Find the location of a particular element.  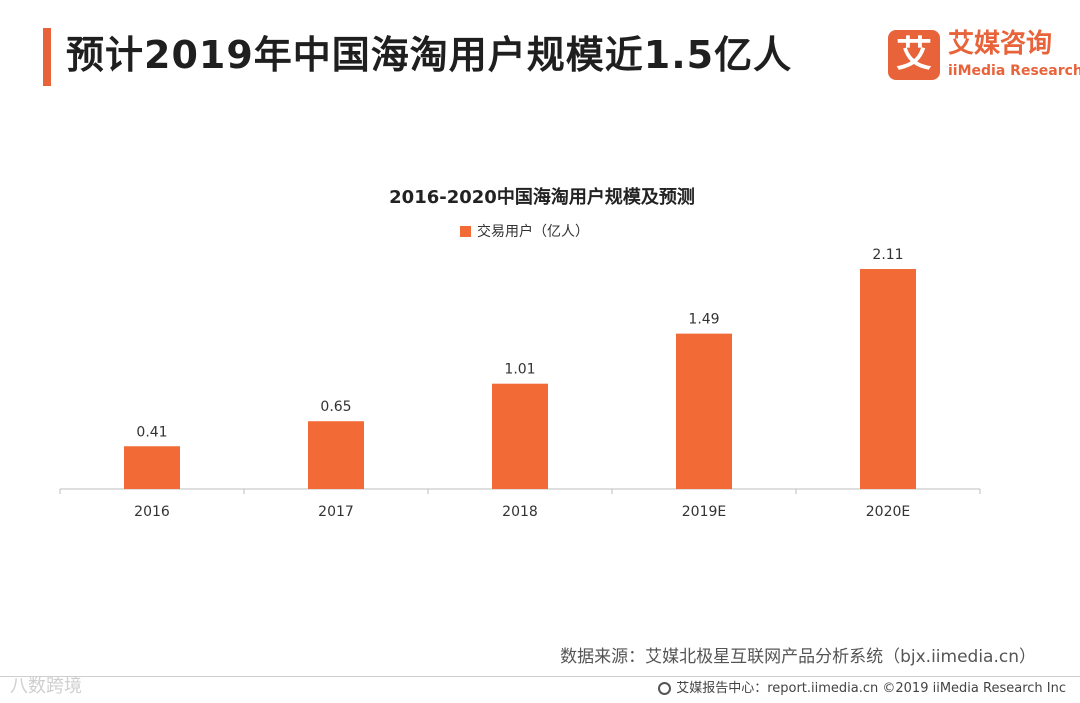

bar-2020E is located at coordinates (888, 379).